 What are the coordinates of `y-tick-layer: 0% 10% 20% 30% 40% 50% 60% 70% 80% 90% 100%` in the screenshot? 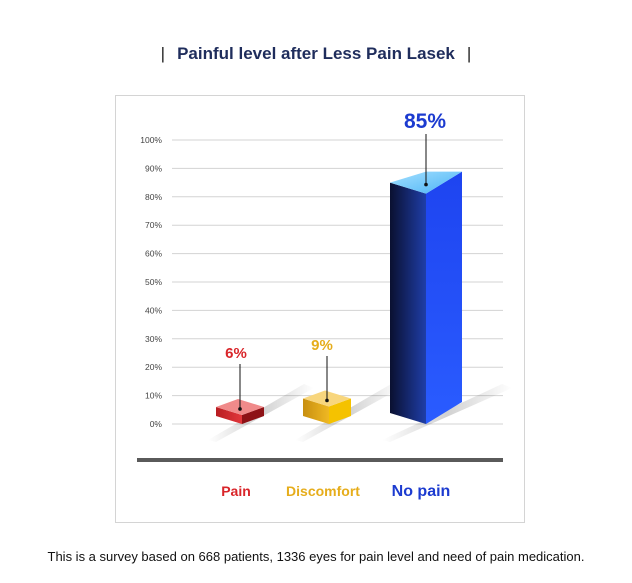 It's located at (151, 282).